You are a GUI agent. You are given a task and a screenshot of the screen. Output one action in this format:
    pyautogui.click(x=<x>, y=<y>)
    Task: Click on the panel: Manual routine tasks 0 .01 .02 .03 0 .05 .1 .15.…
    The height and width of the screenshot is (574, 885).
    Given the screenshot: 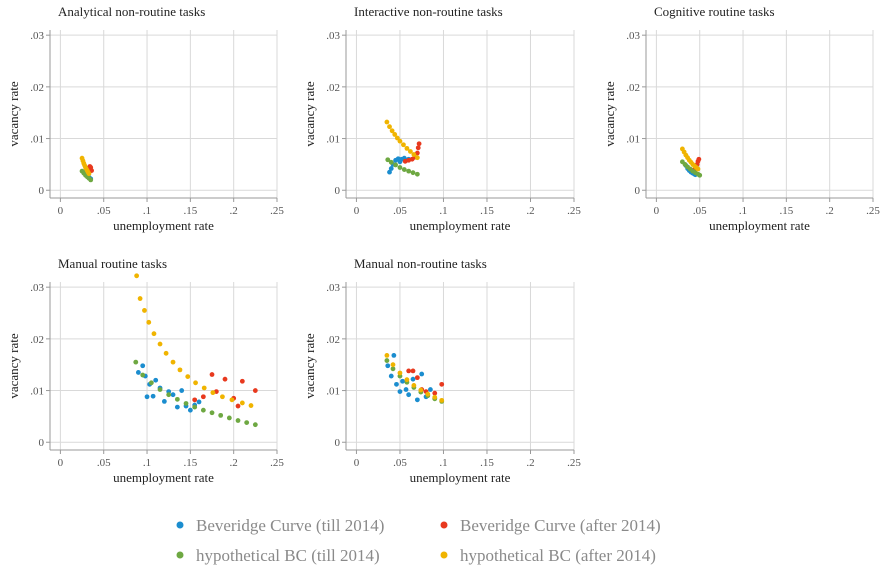 What is the action you would take?
    pyautogui.click(x=145, y=370)
    